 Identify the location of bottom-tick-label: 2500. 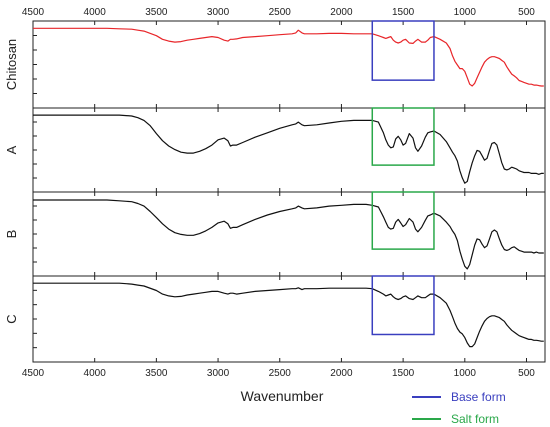
(280, 373).